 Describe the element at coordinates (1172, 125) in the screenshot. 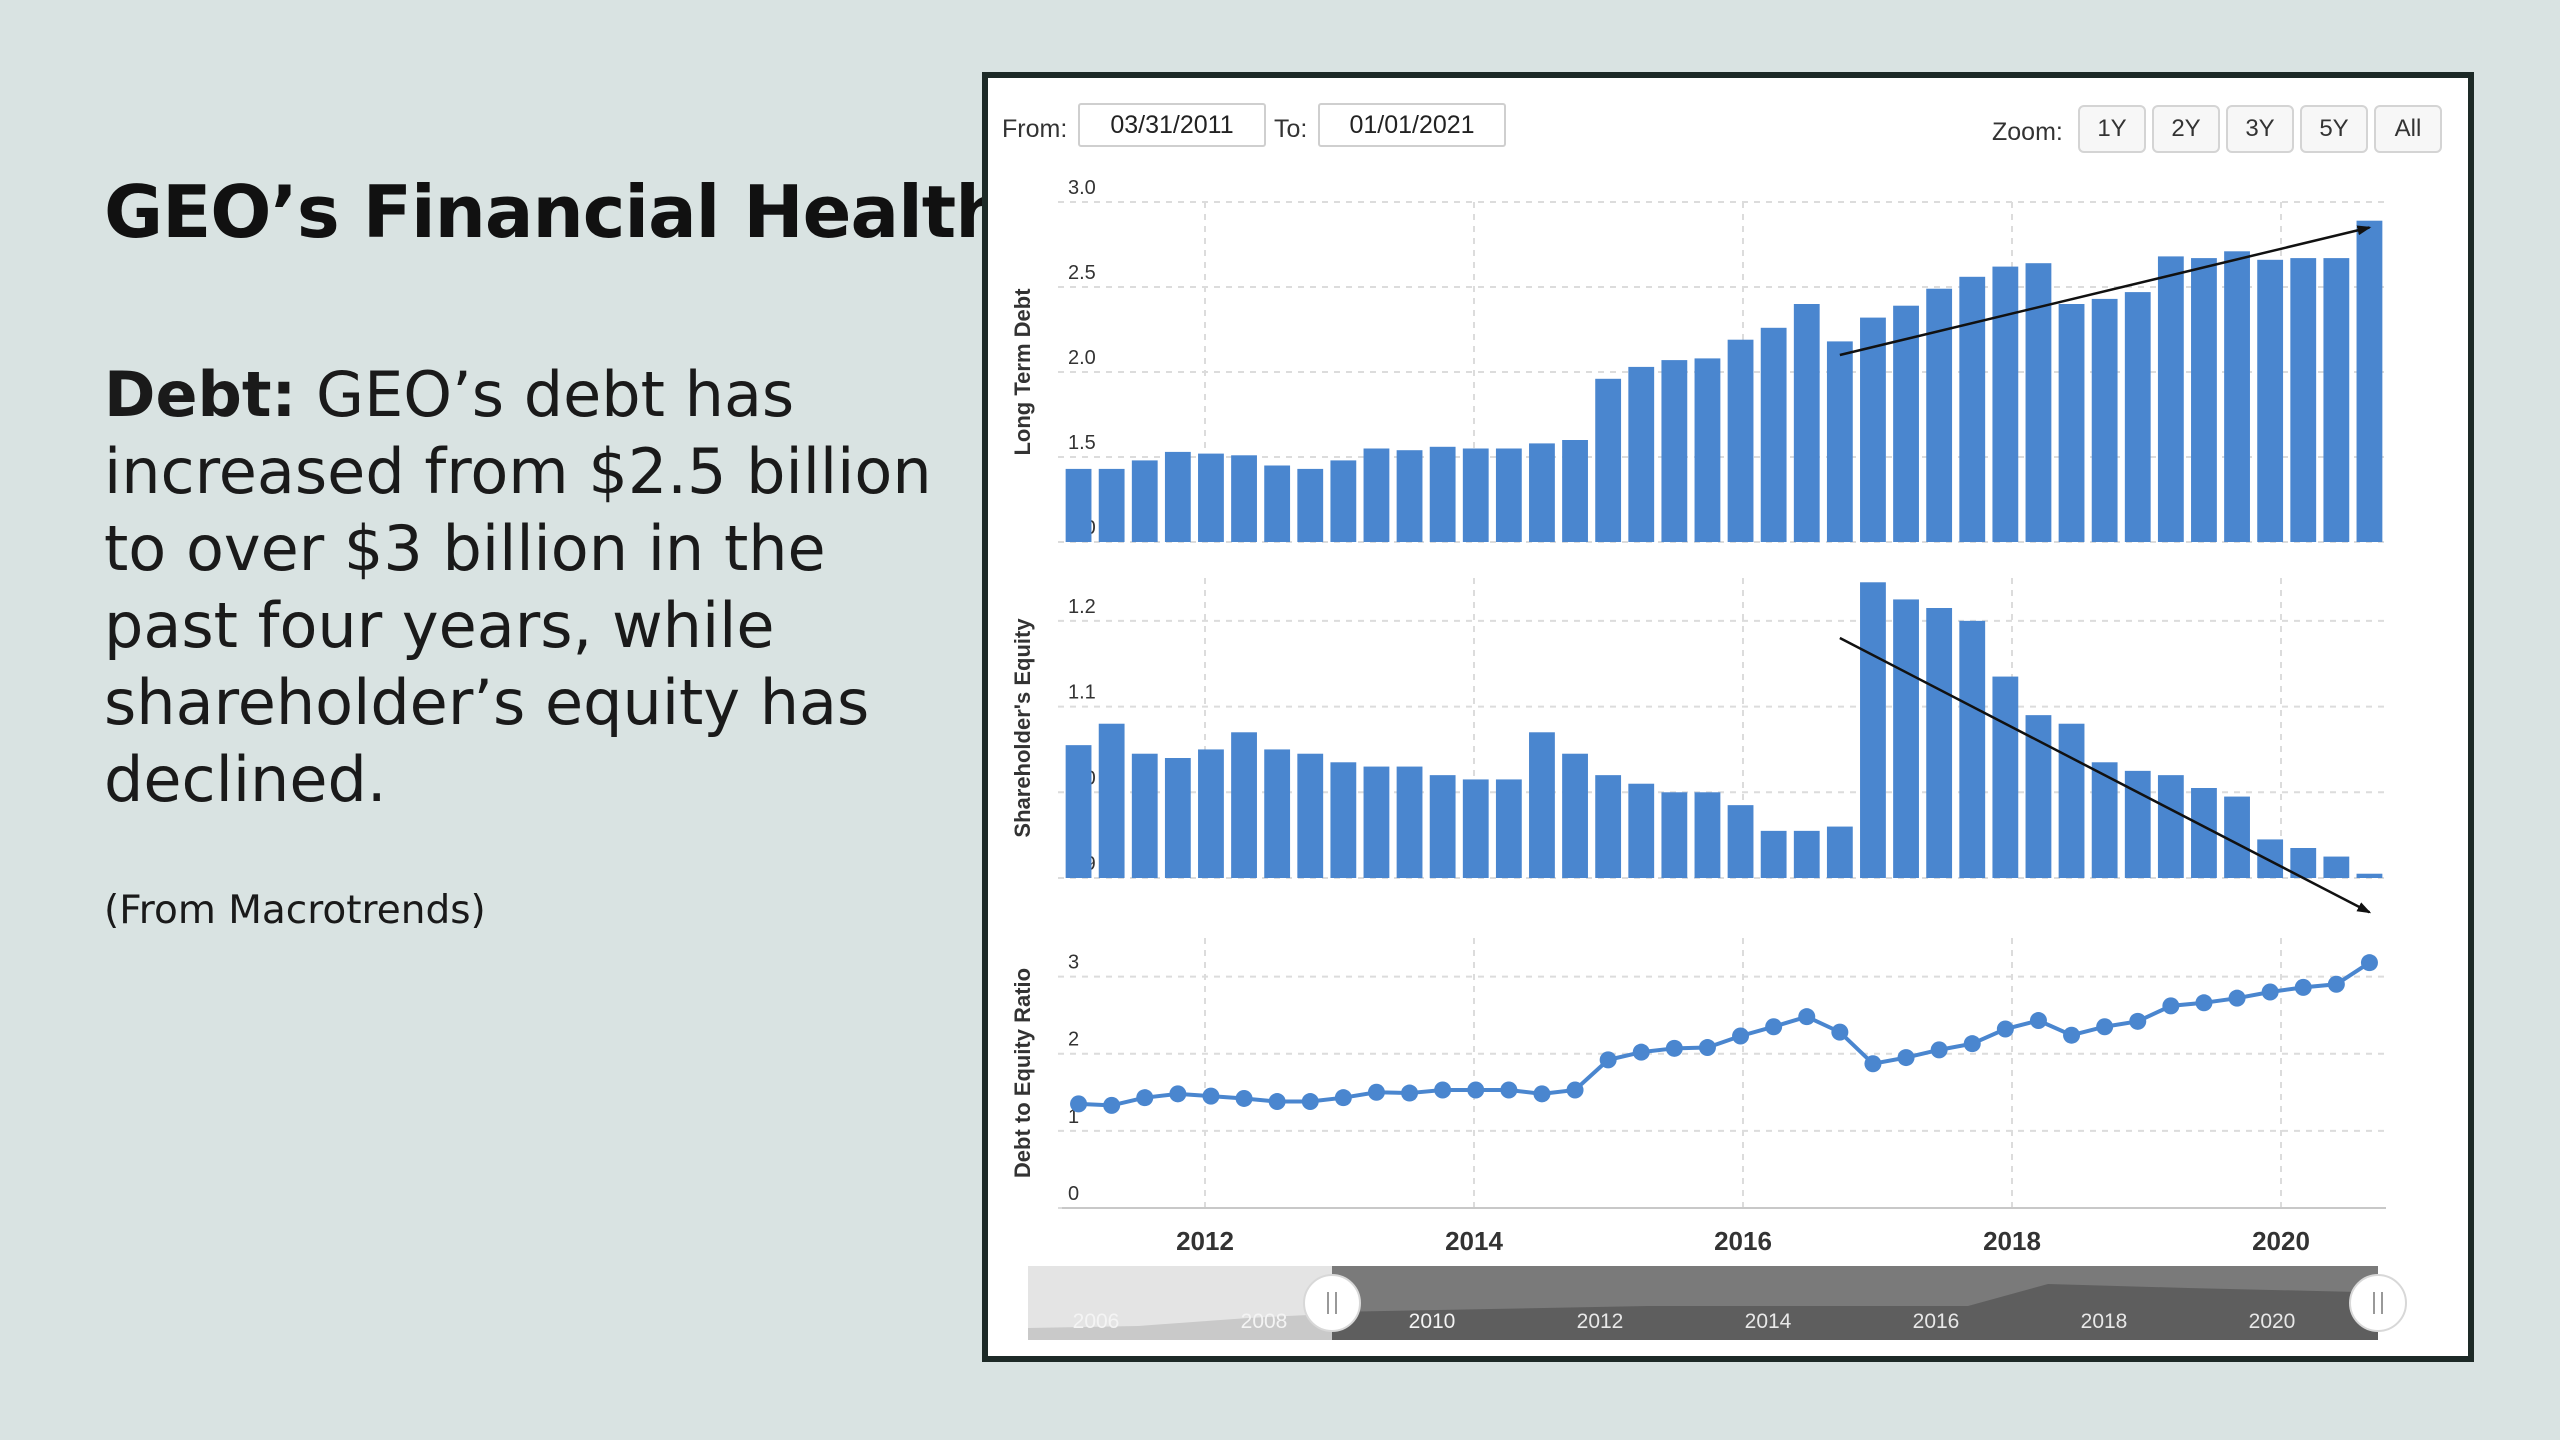

I see `from-date-input` at that location.